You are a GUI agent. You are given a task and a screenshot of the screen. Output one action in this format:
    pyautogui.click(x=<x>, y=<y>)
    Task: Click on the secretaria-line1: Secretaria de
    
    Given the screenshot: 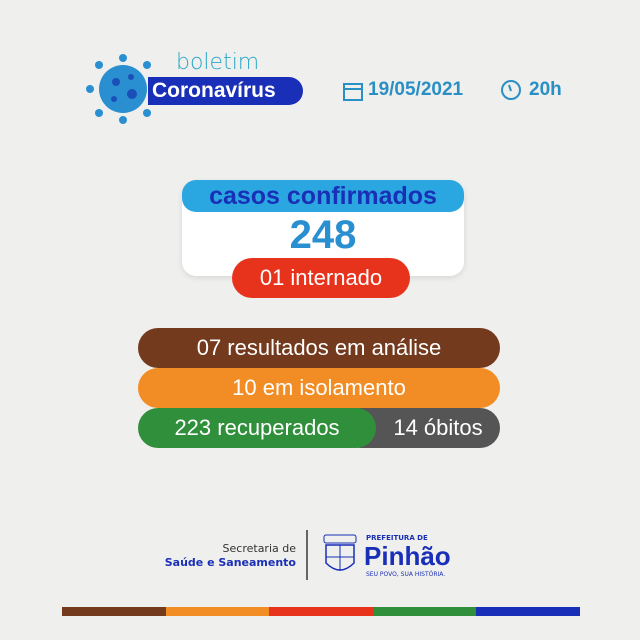 What is the action you would take?
    pyautogui.click(x=259, y=548)
    